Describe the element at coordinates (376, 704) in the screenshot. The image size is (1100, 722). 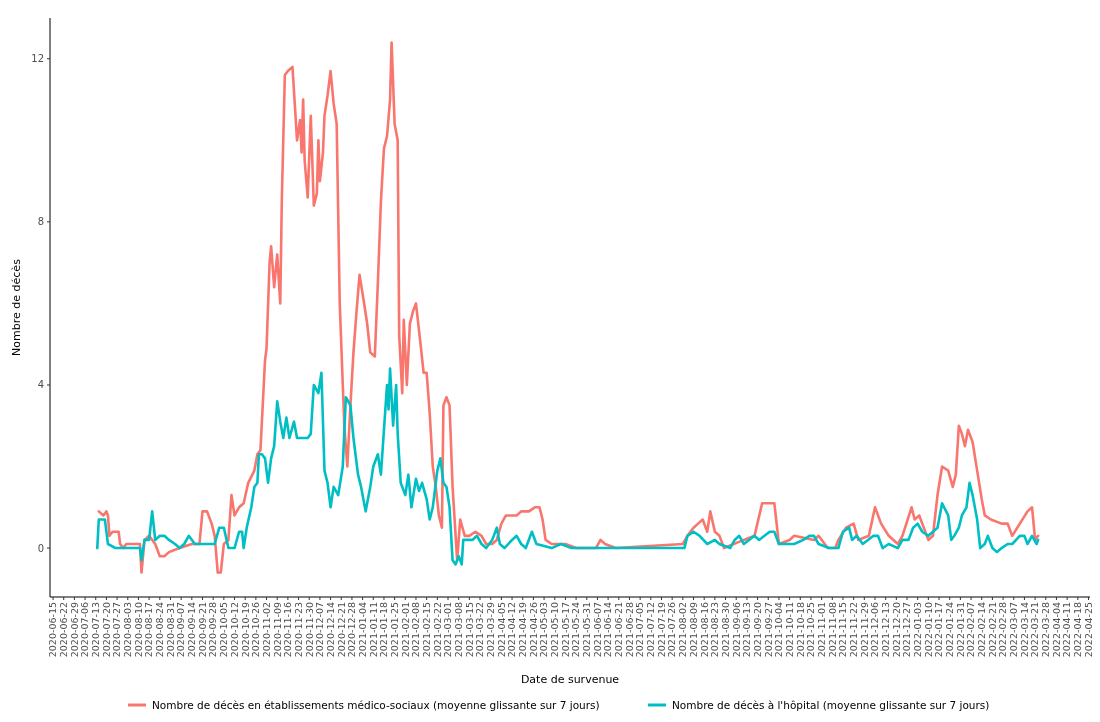
I see `legend-label: Nombre de décès en établissements médico-sociaux (moyenne glissante sur 7 jours)` at that location.